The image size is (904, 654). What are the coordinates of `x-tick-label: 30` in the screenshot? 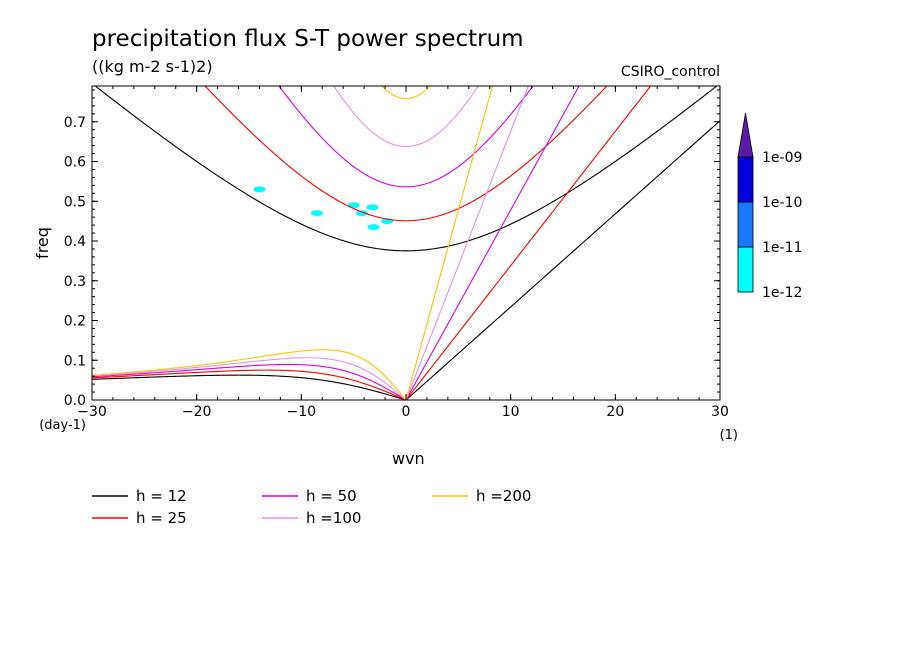 It's located at (720, 412).